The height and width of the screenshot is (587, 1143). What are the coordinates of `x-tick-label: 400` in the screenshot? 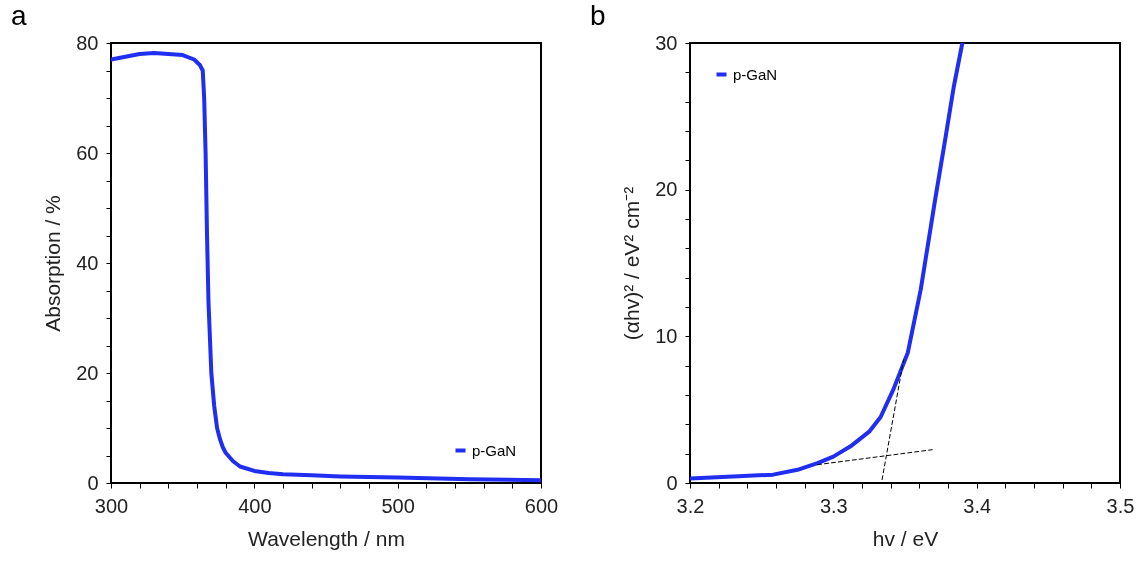 It's located at (255, 505).